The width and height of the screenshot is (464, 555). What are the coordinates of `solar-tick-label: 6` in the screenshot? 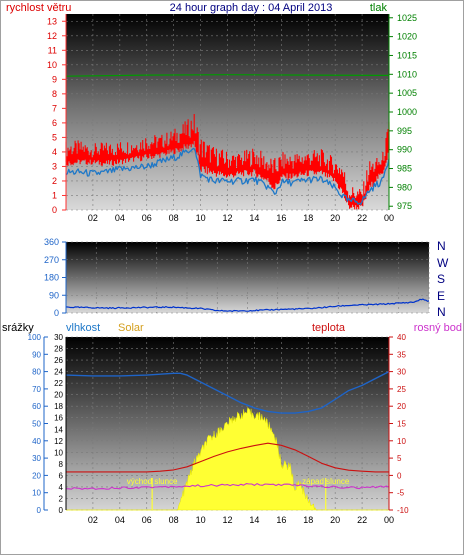 It's located at (61, 475).